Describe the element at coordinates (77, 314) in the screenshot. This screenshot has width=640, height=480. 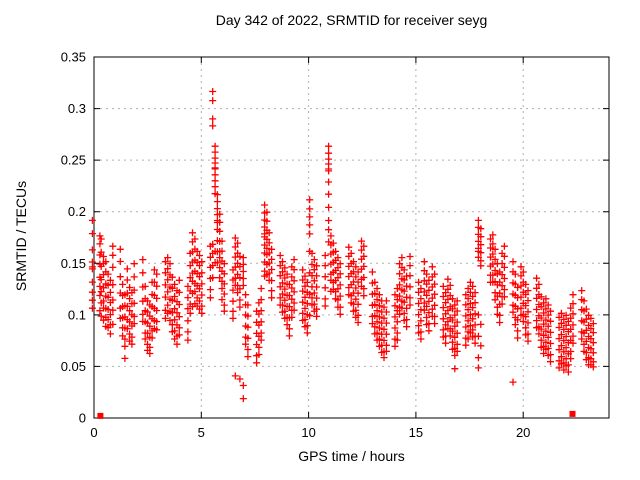
I see `y-tick-label: 0.1` at that location.